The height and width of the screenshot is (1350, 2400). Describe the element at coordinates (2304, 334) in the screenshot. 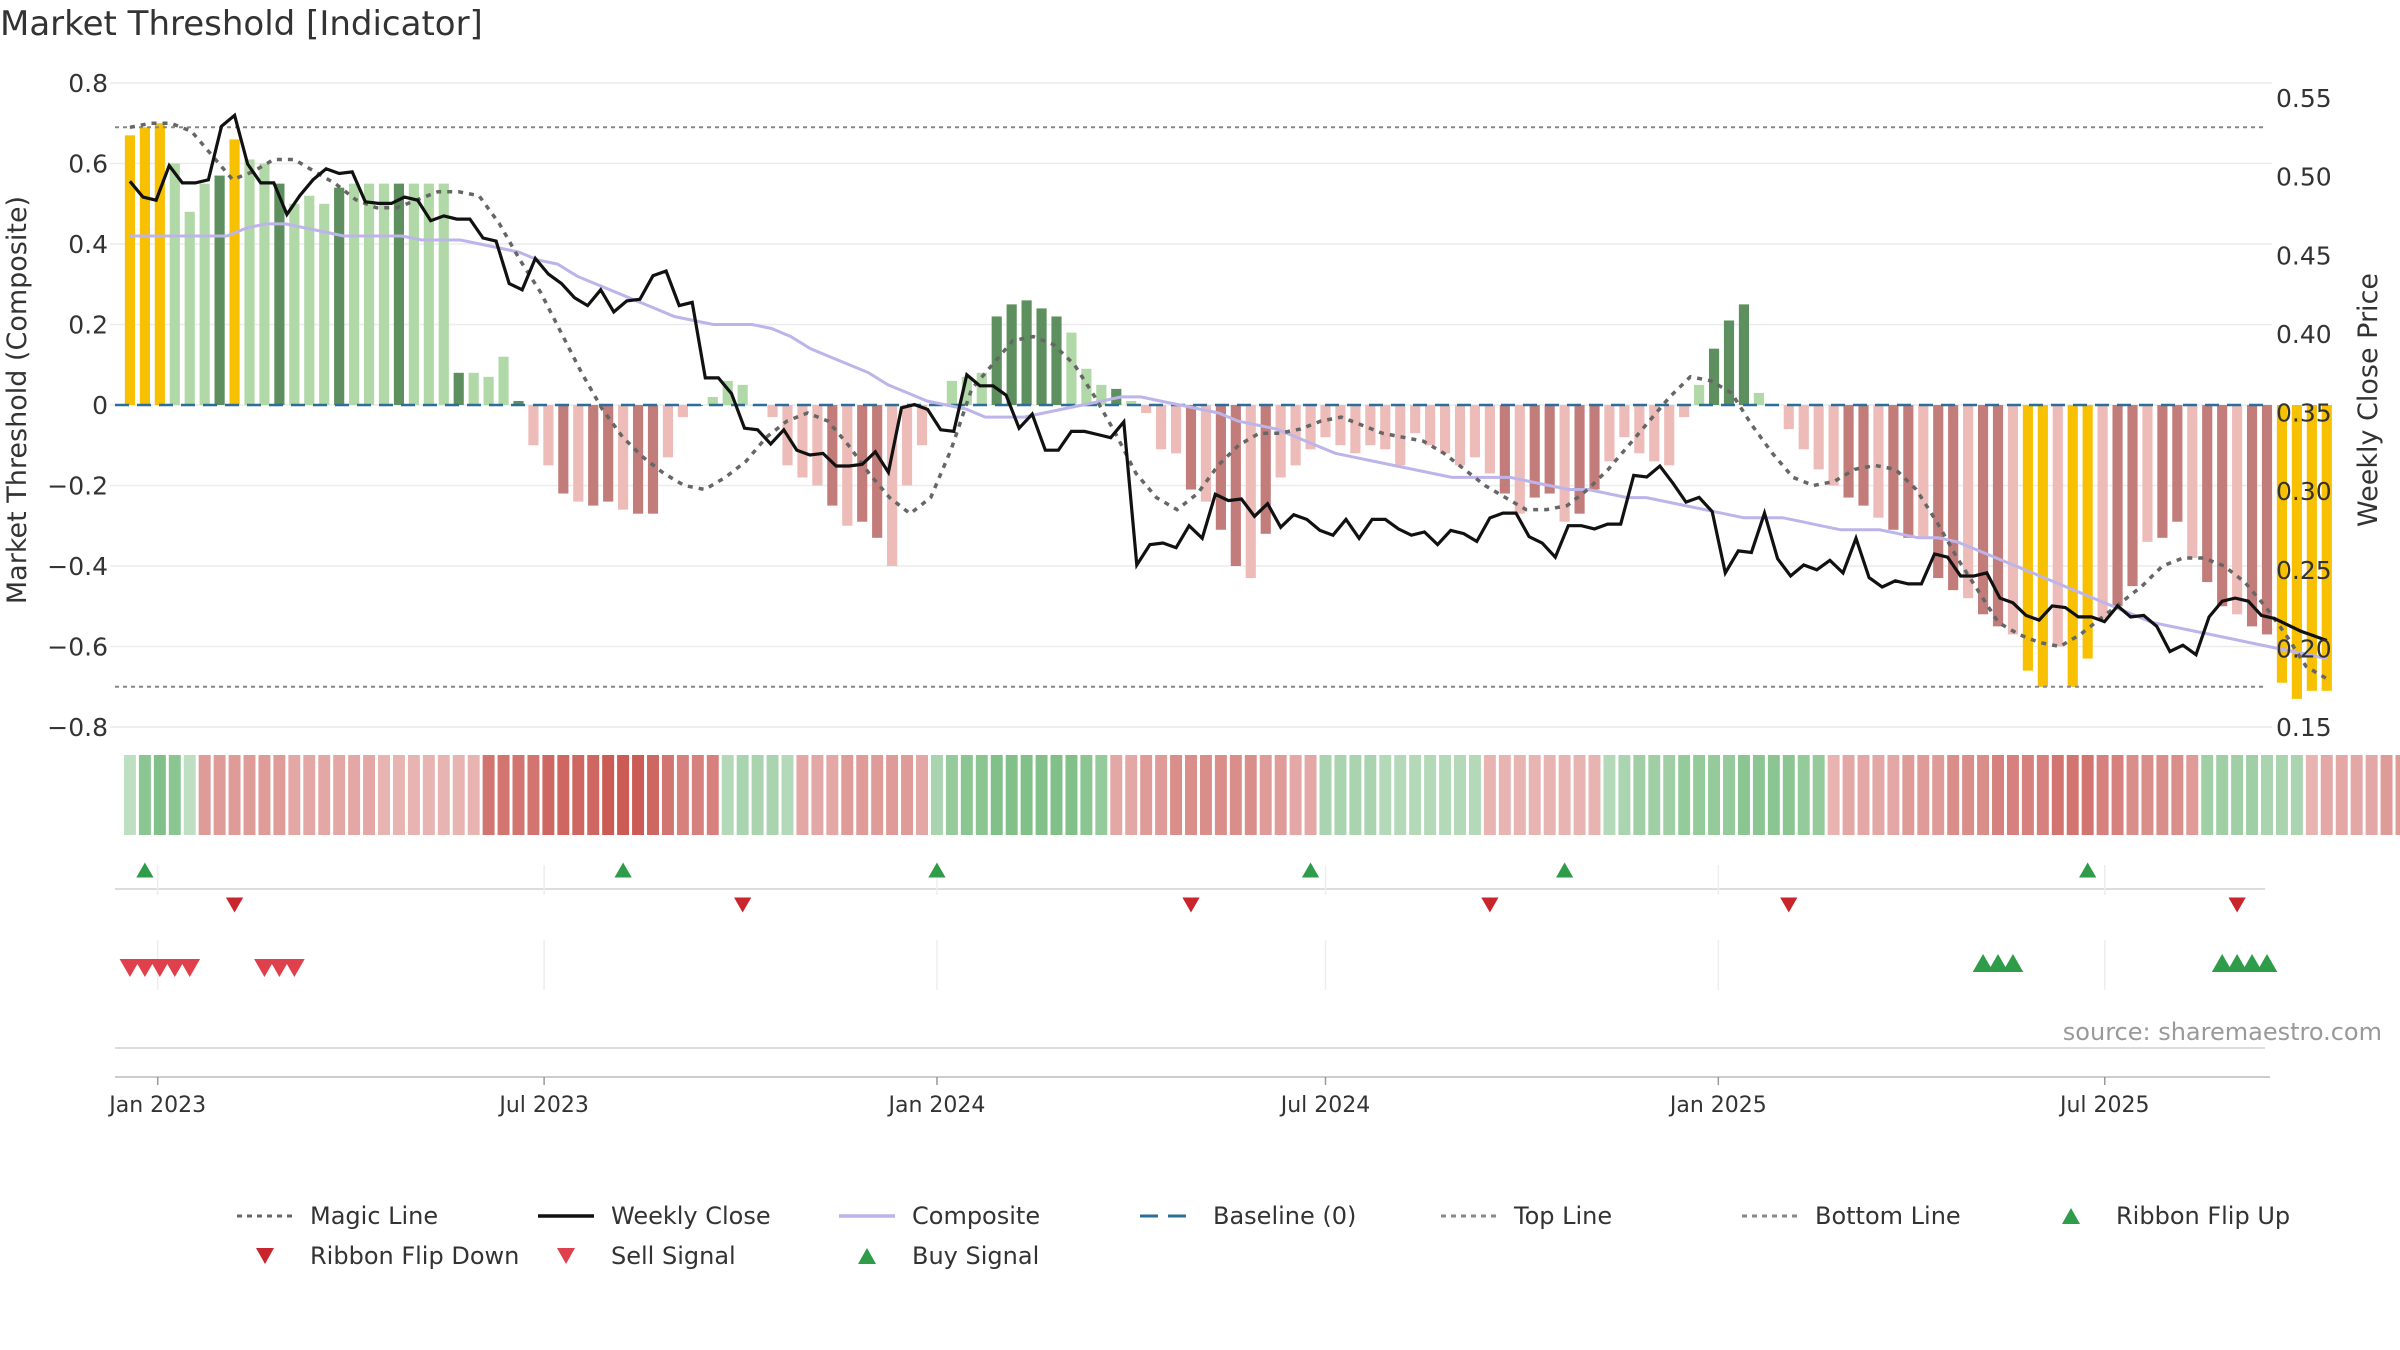

I see `y2-tick-label: 0.40` at that location.